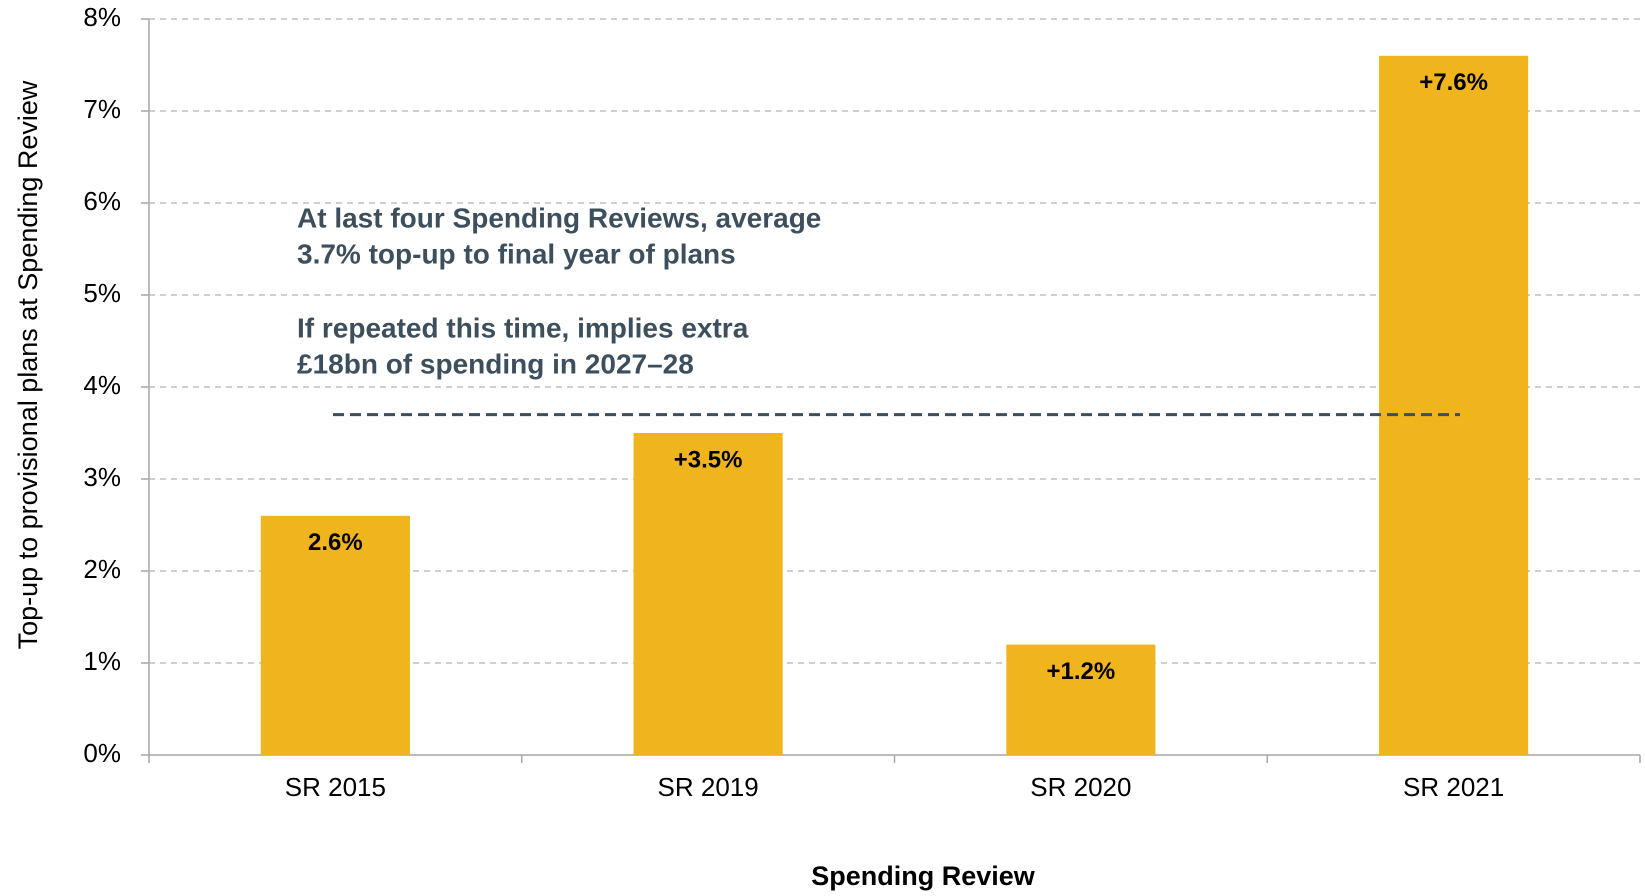  What do you see at coordinates (102, 17) in the screenshot?
I see `y-tick-label: 8%` at bounding box center [102, 17].